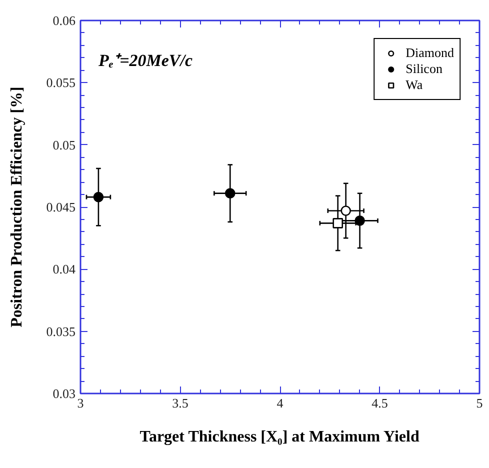  What do you see at coordinates (415, 85) in the screenshot?
I see `legend-label: Wa` at bounding box center [415, 85].